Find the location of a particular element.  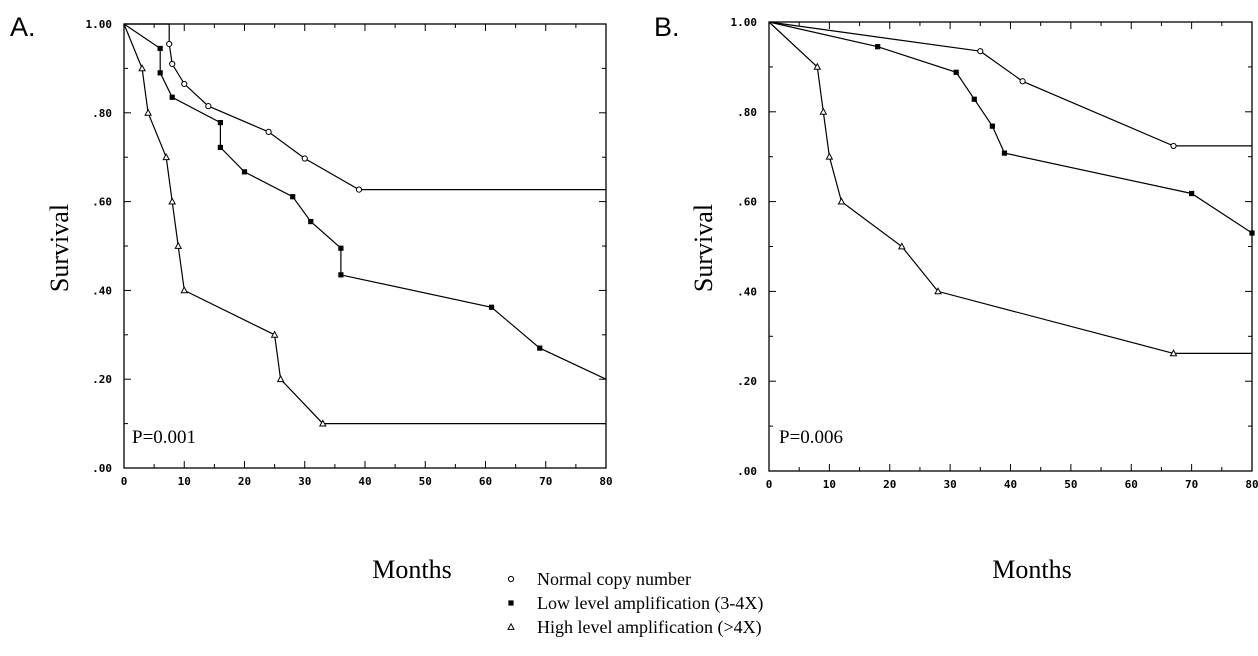

p-value-annotation: P=0.001 is located at coordinates (164, 437).